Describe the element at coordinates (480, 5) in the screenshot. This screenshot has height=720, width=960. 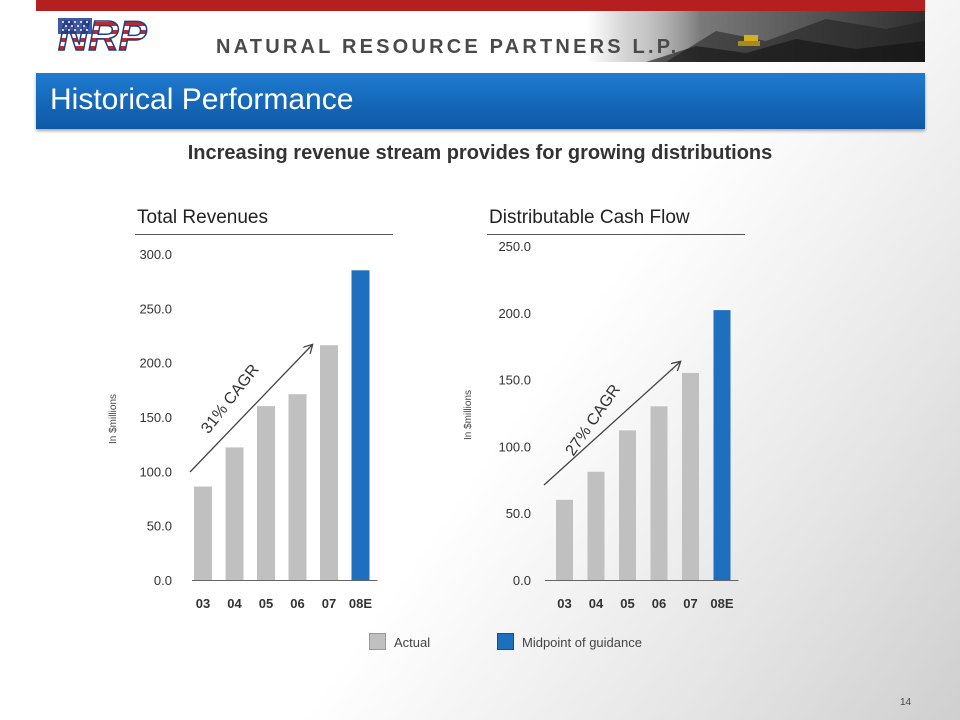
I see `header-red-bar` at that location.